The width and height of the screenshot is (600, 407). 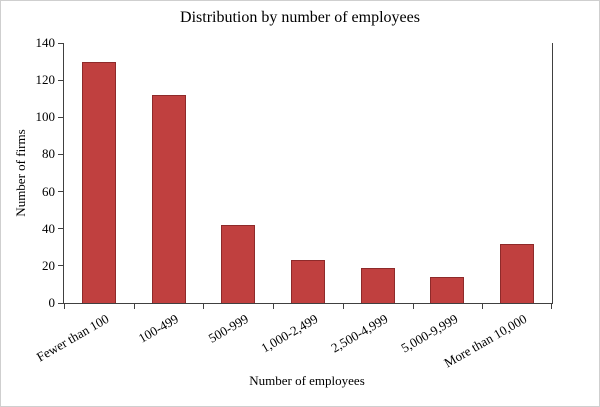 What do you see at coordinates (429, 333) in the screenshot?
I see `x-category-label: 5,000-9,999` at bounding box center [429, 333].